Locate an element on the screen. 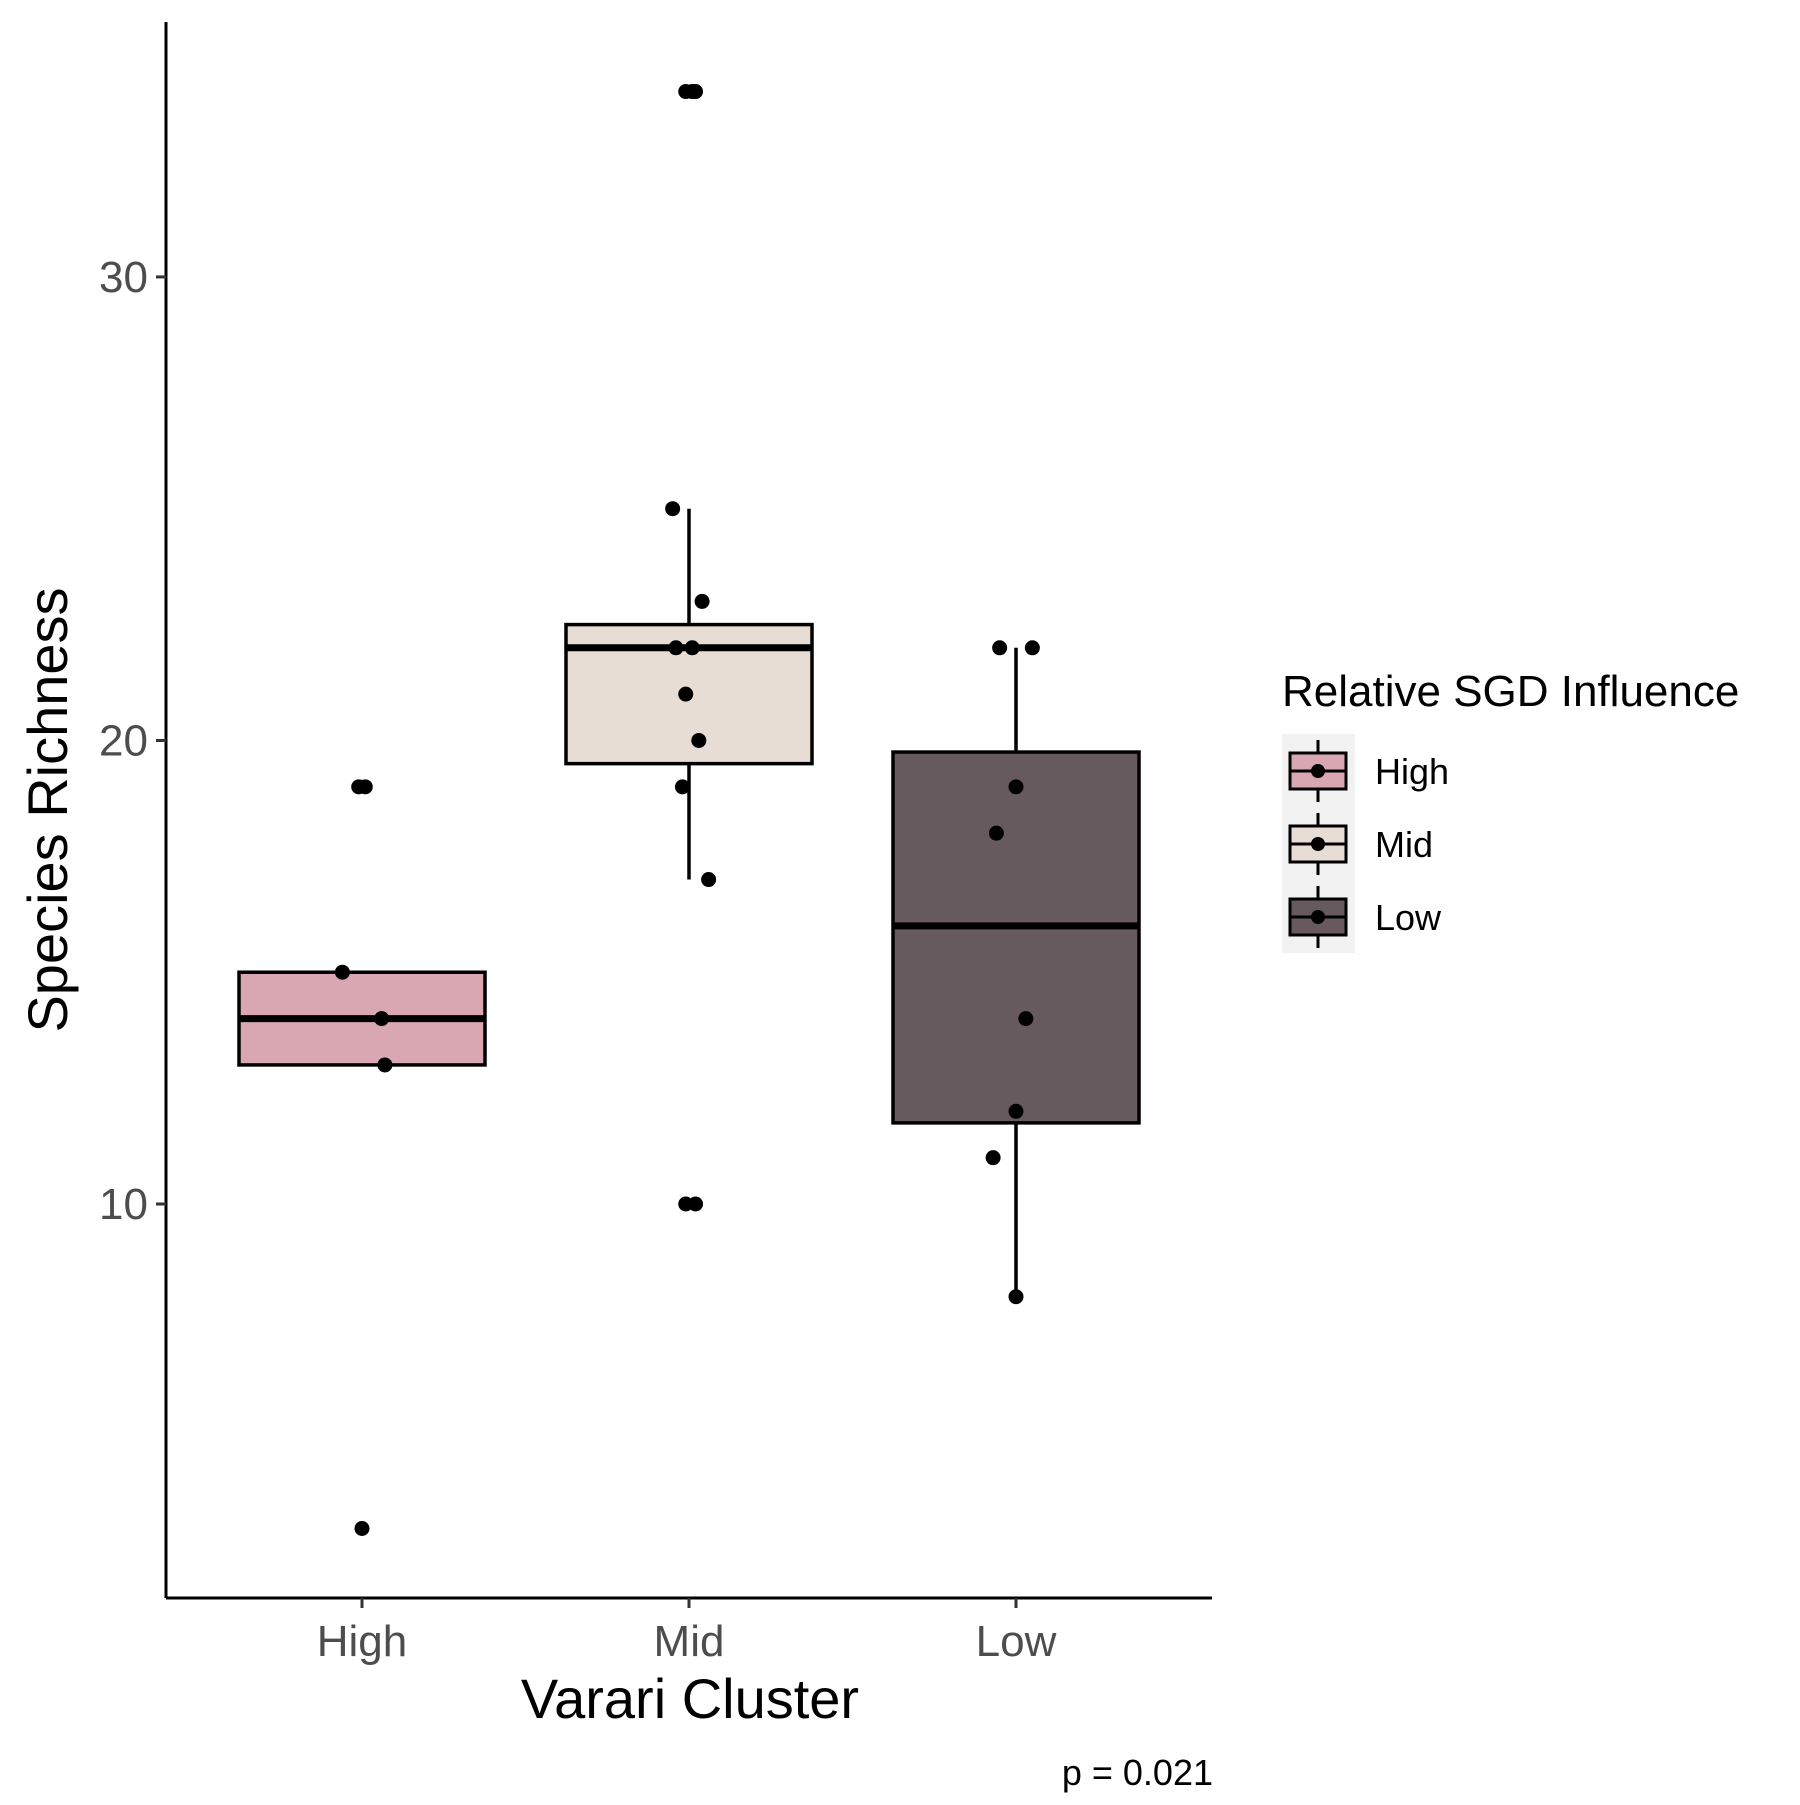 The width and height of the screenshot is (1800, 1805). y-tick-label: 30 is located at coordinates (123, 277).